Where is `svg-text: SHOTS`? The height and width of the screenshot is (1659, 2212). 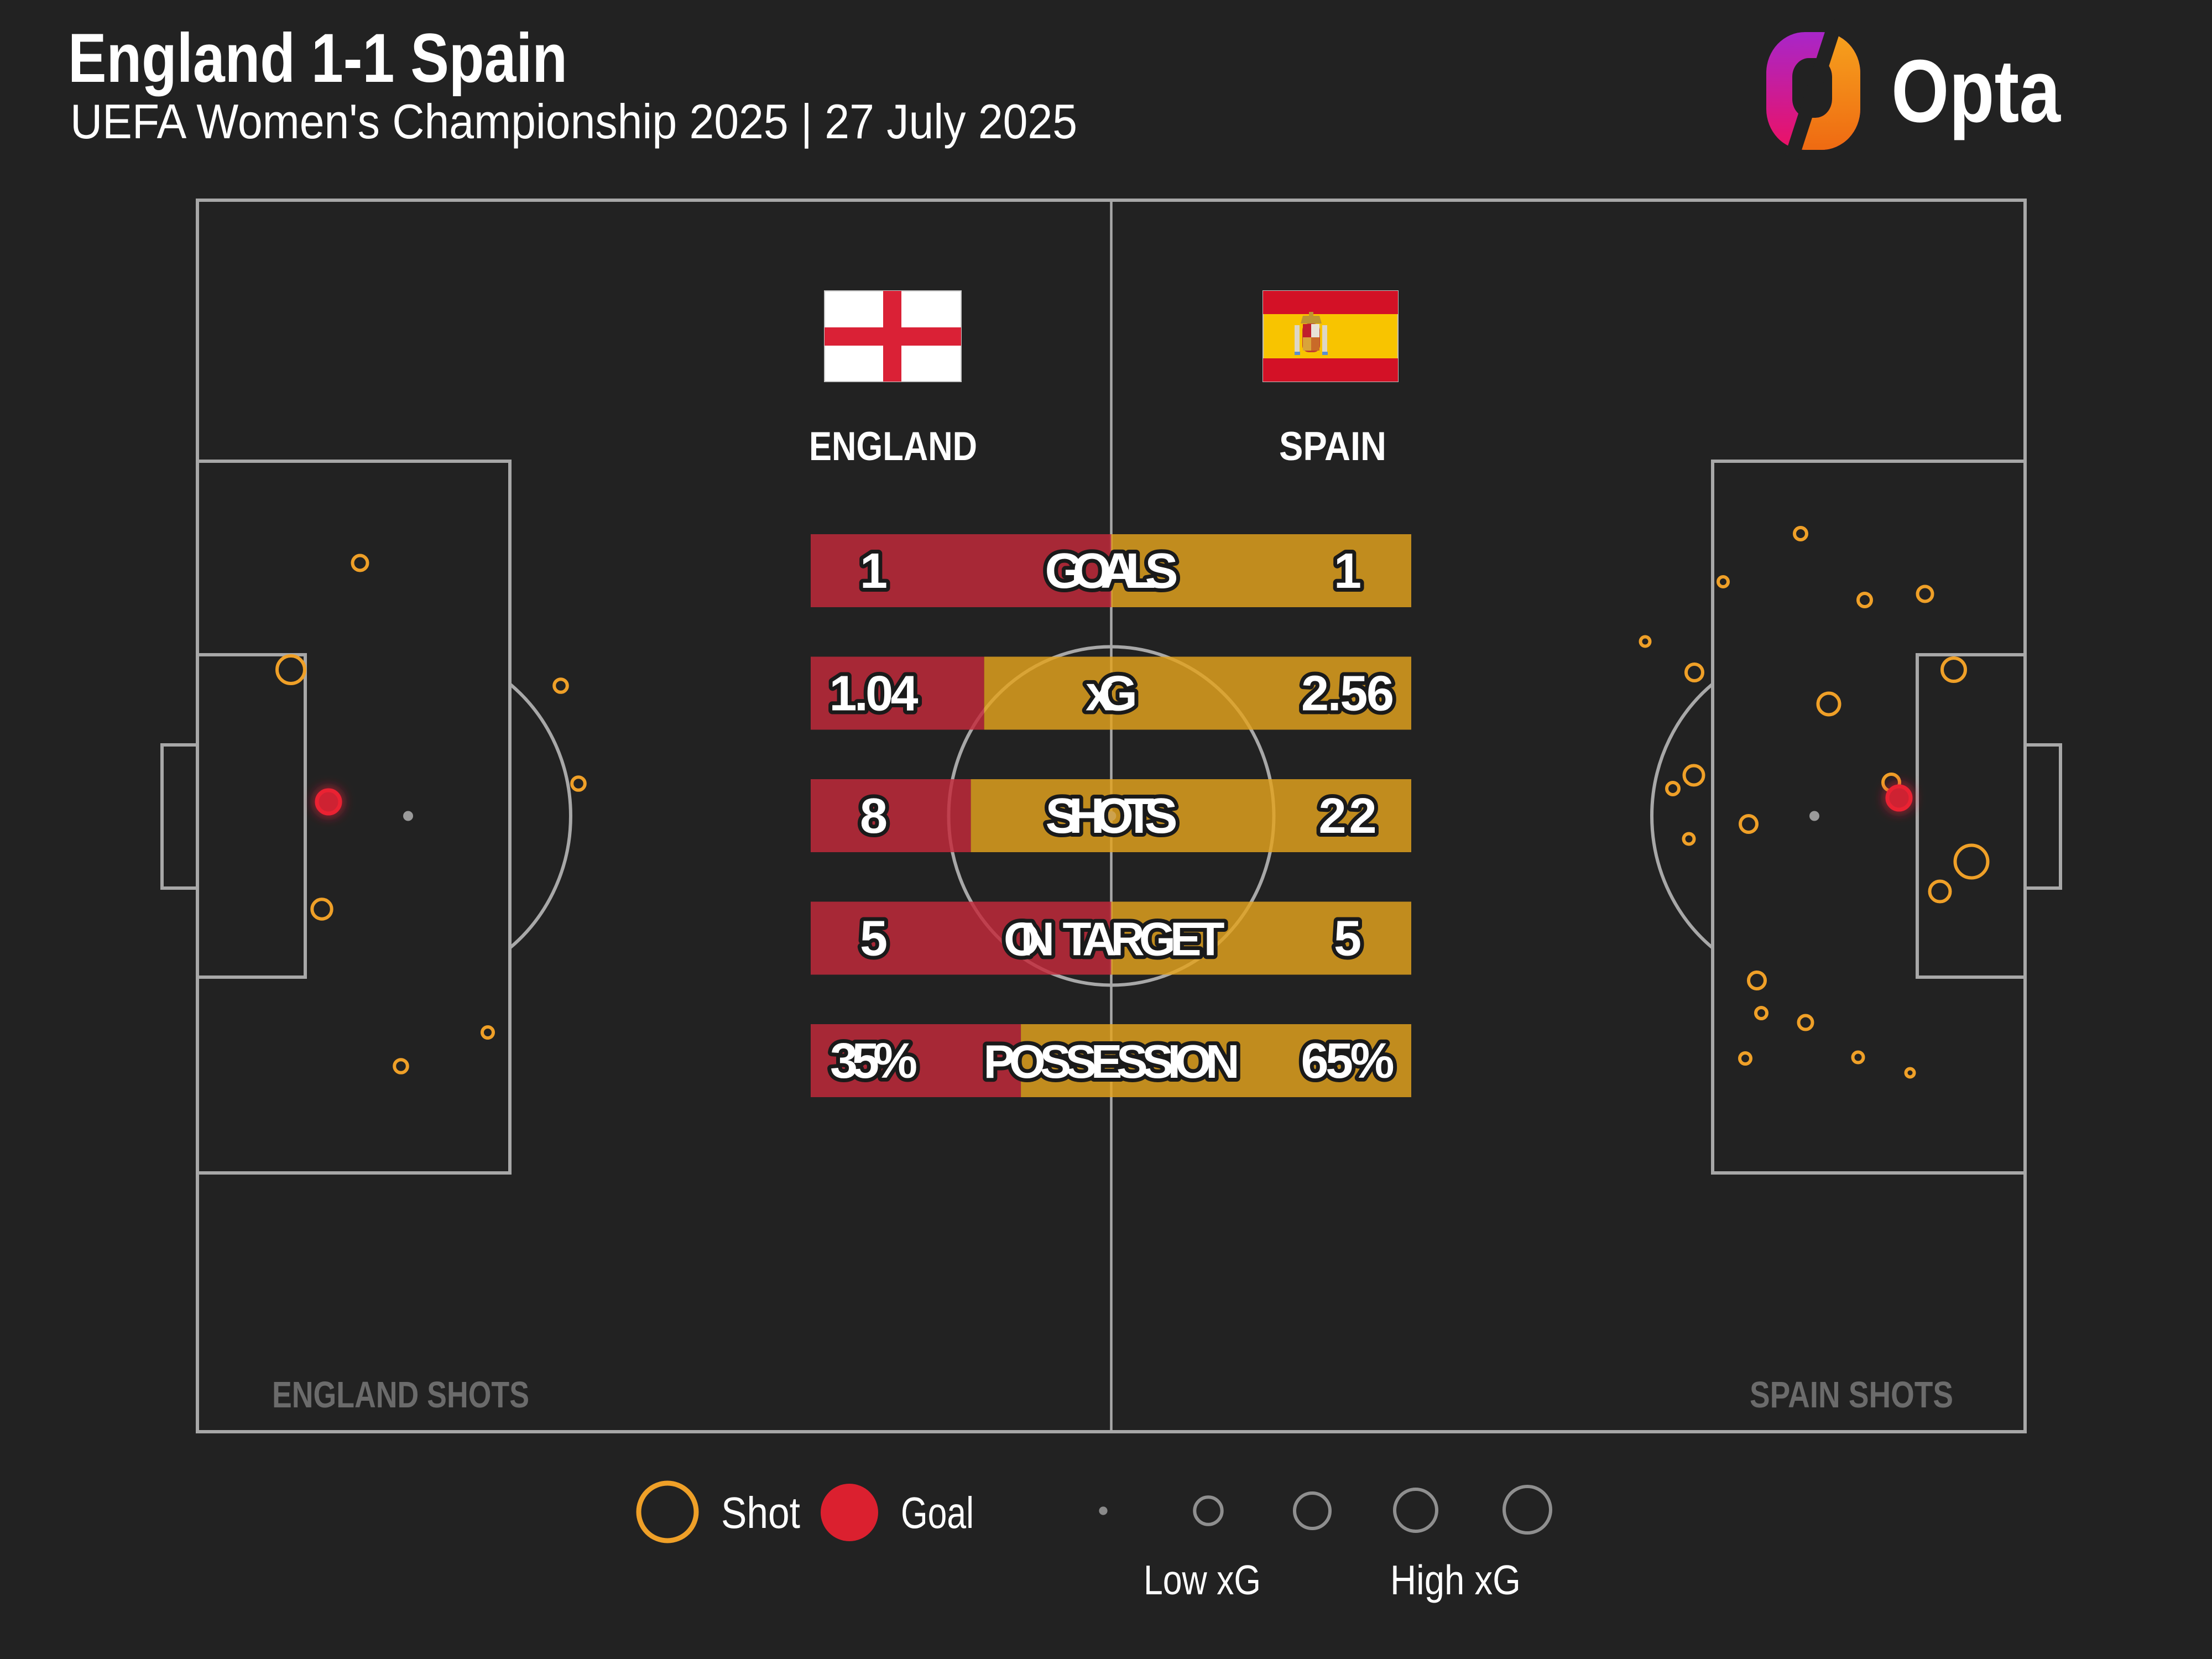
svg-text: SHOTS is located at coordinates (1112, 817).